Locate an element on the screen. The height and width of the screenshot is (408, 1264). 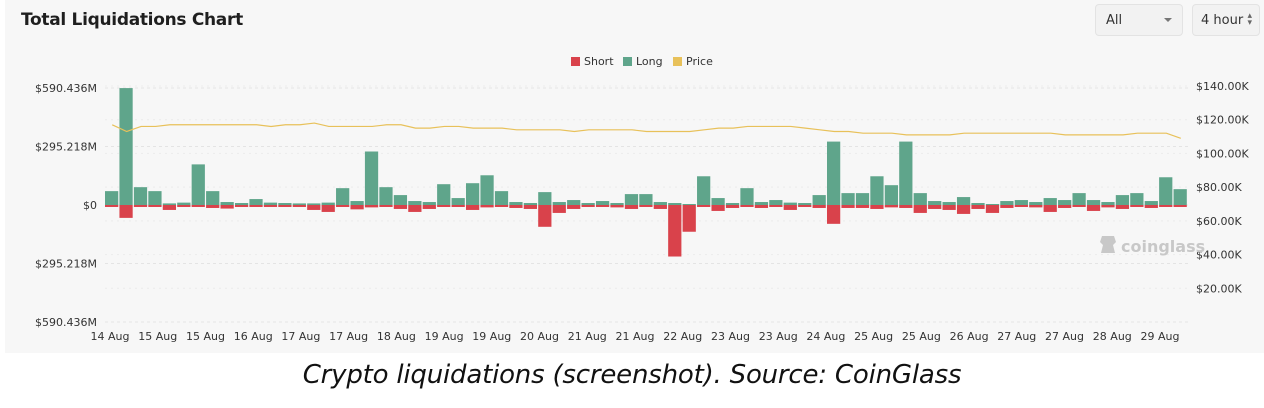
legend-swatch-price is located at coordinates (677, 61).